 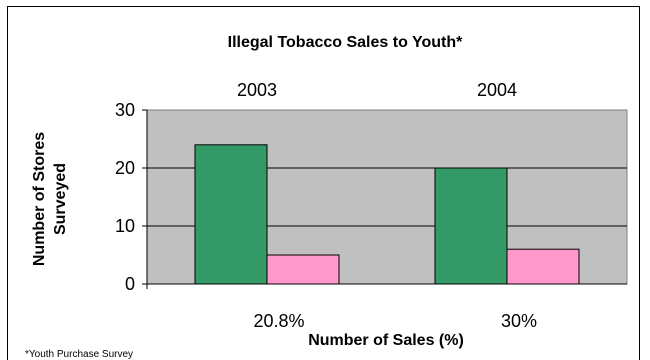 What do you see at coordinates (60, 199) in the screenshot?
I see `y-axis-label-line-2: Surveyed` at bounding box center [60, 199].